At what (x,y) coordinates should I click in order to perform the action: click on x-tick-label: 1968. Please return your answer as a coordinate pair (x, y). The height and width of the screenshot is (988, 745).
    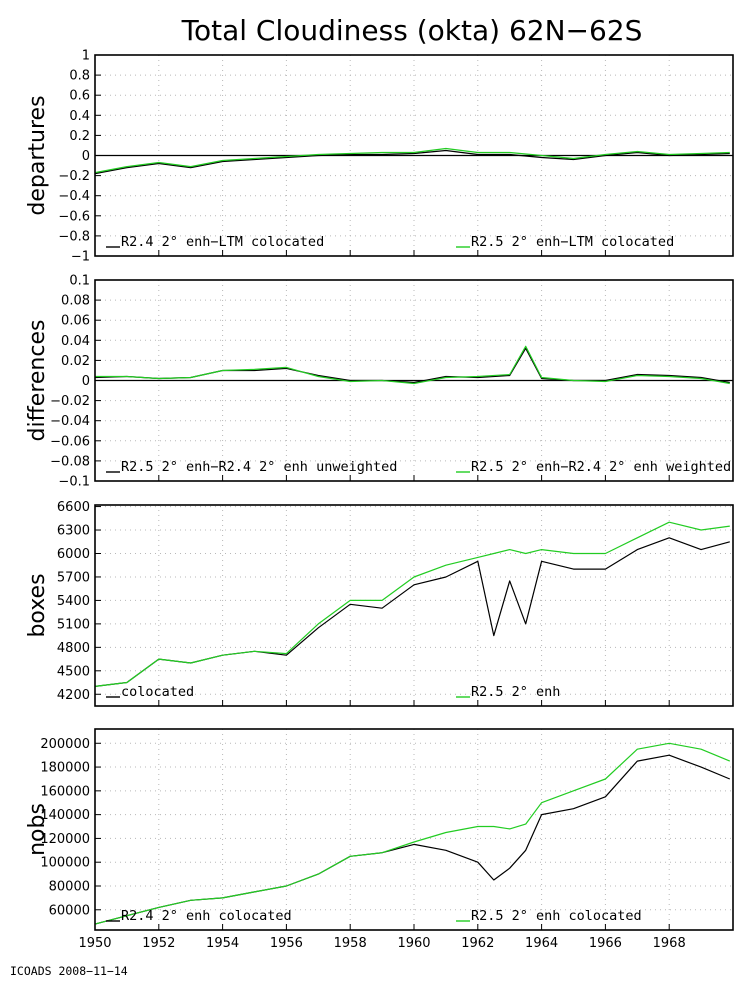
    Looking at the image, I should click on (669, 943).